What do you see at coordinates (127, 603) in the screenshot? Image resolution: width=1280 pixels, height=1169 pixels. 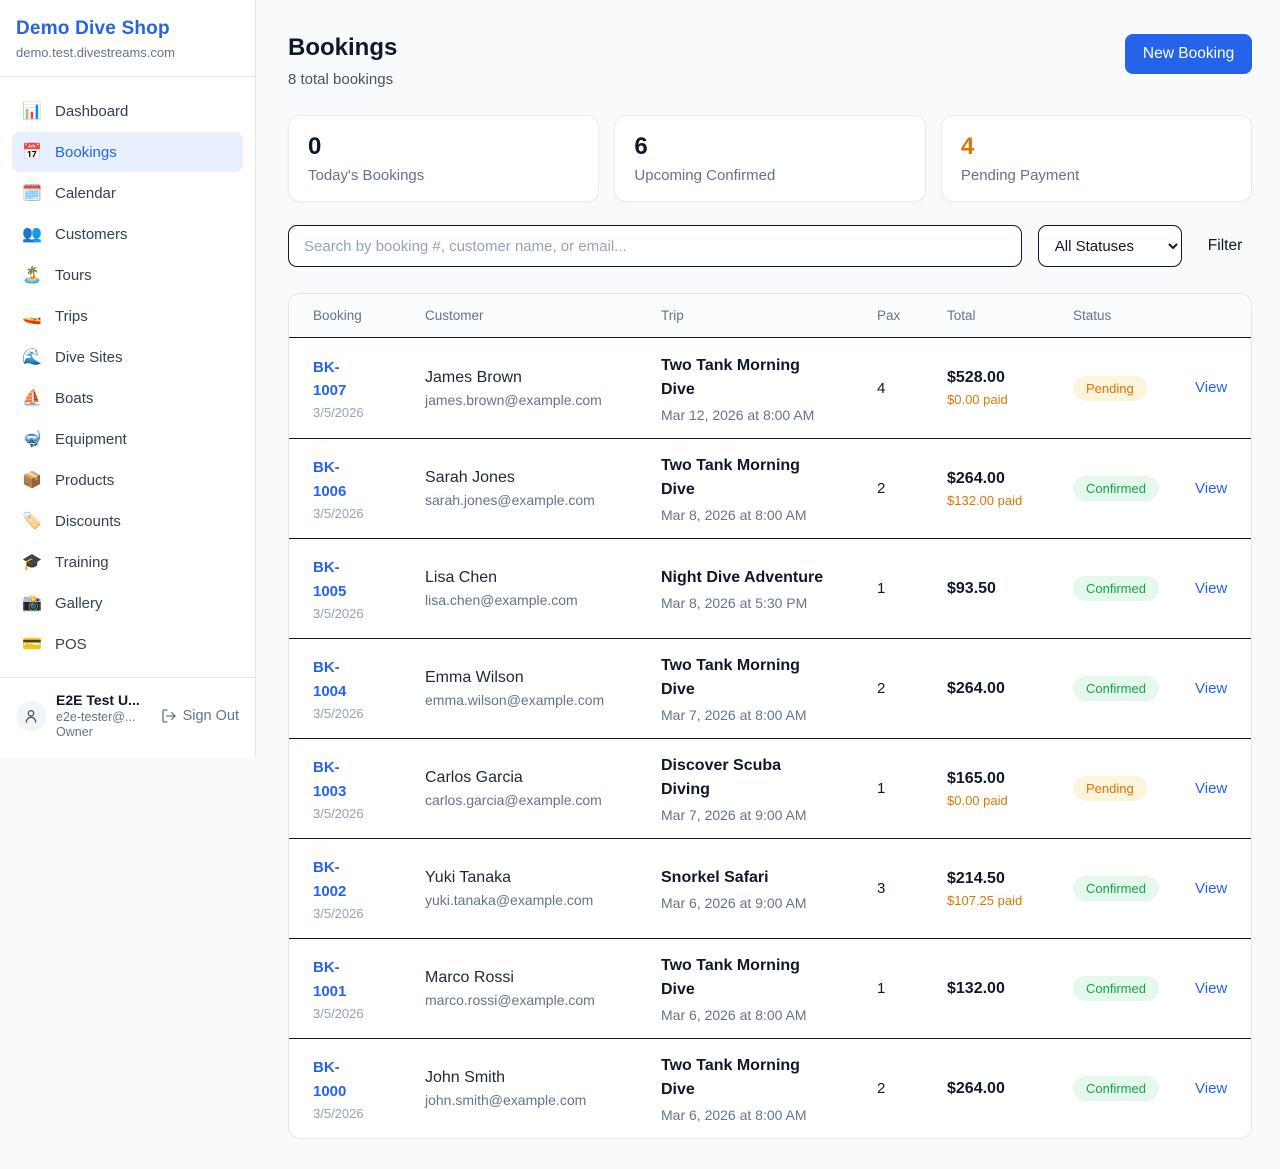 I see `sidebar-item-gallery: 📸 Gallery` at bounding box center [127, 603].